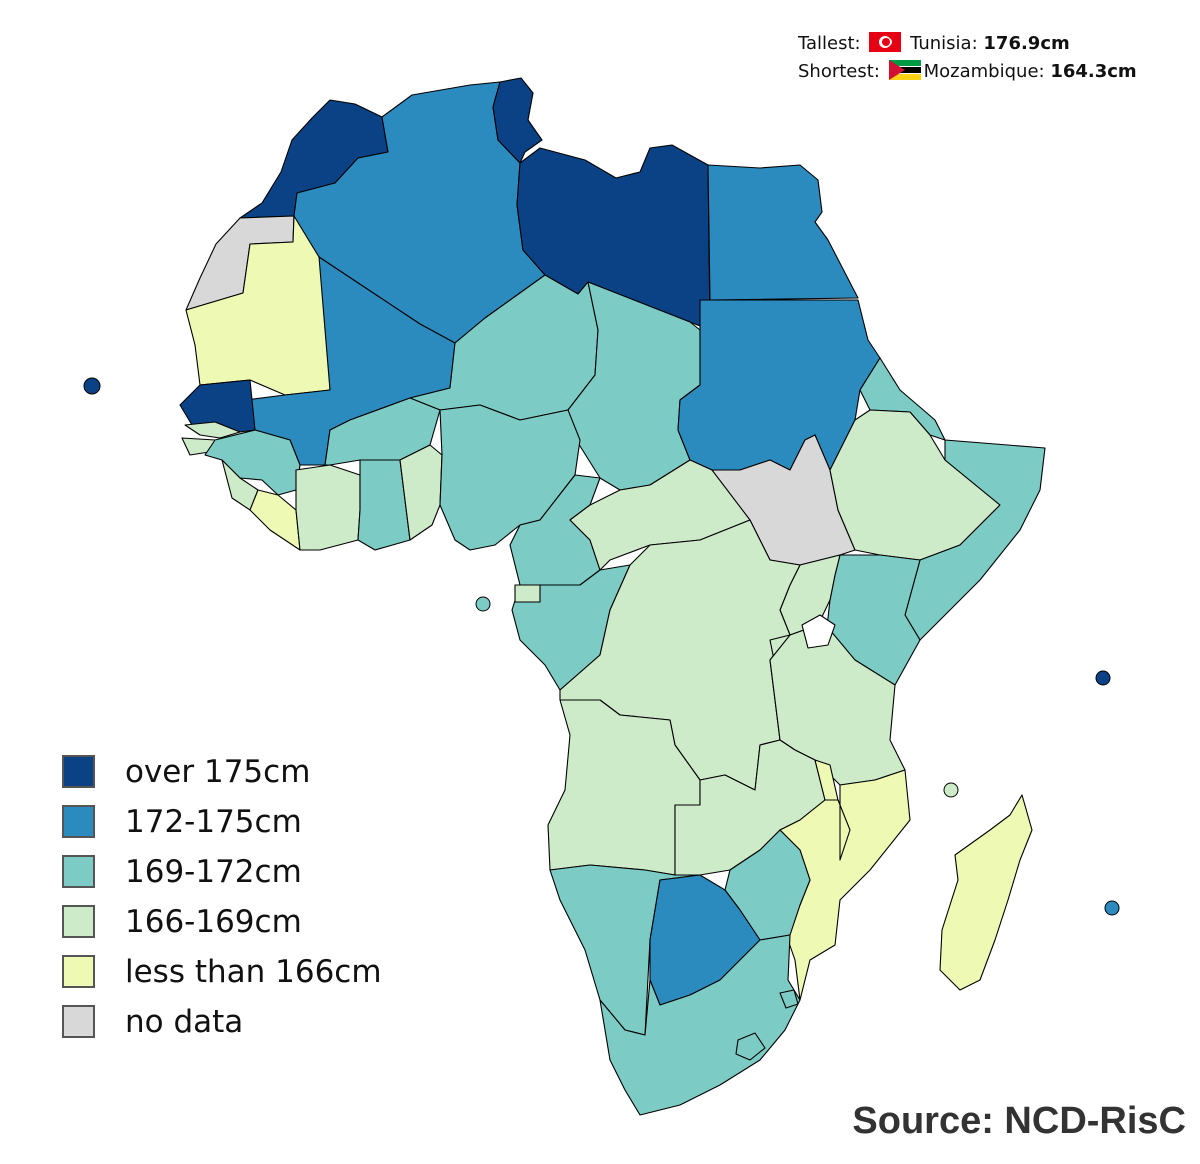 The image size is (1200, 1164). I want to click on shortest-country: Mozambique:, so click(984, 71).